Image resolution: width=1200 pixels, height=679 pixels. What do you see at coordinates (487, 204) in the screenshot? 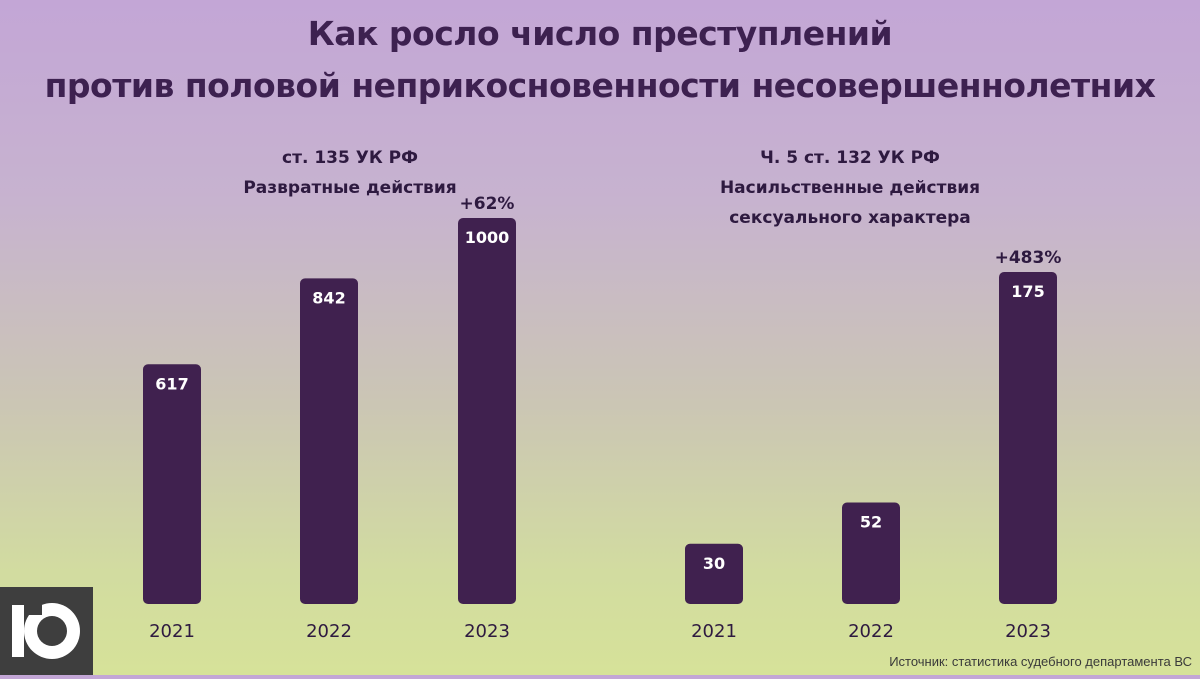
I see `growth-annotation: +62%` at bounding box center [487, 204].